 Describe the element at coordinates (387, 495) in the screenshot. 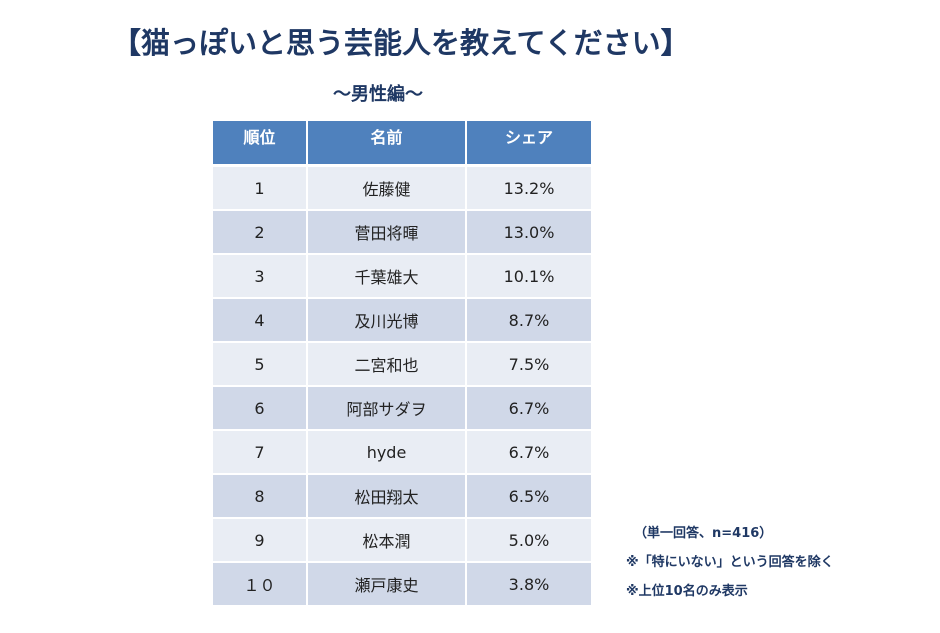

I see `cell-name: 松田翔太` at that location.